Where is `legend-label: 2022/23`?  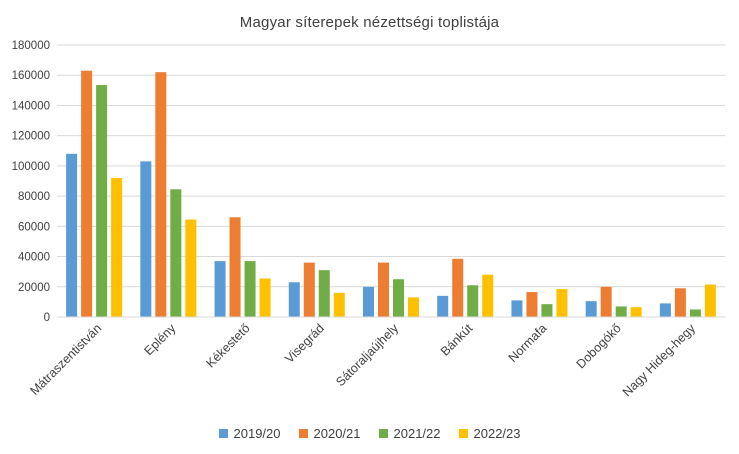 legend-label: 2022/23 is located at coordinates (497, 433).